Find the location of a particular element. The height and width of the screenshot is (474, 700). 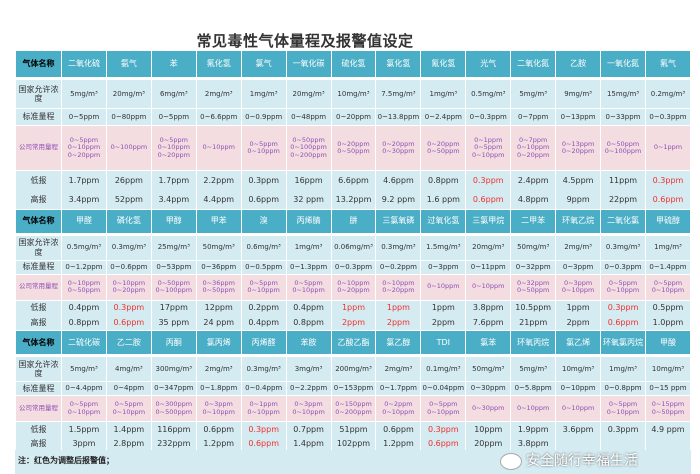

watermark: 安全随行幸福生活 is located at coordinates (569, 461).